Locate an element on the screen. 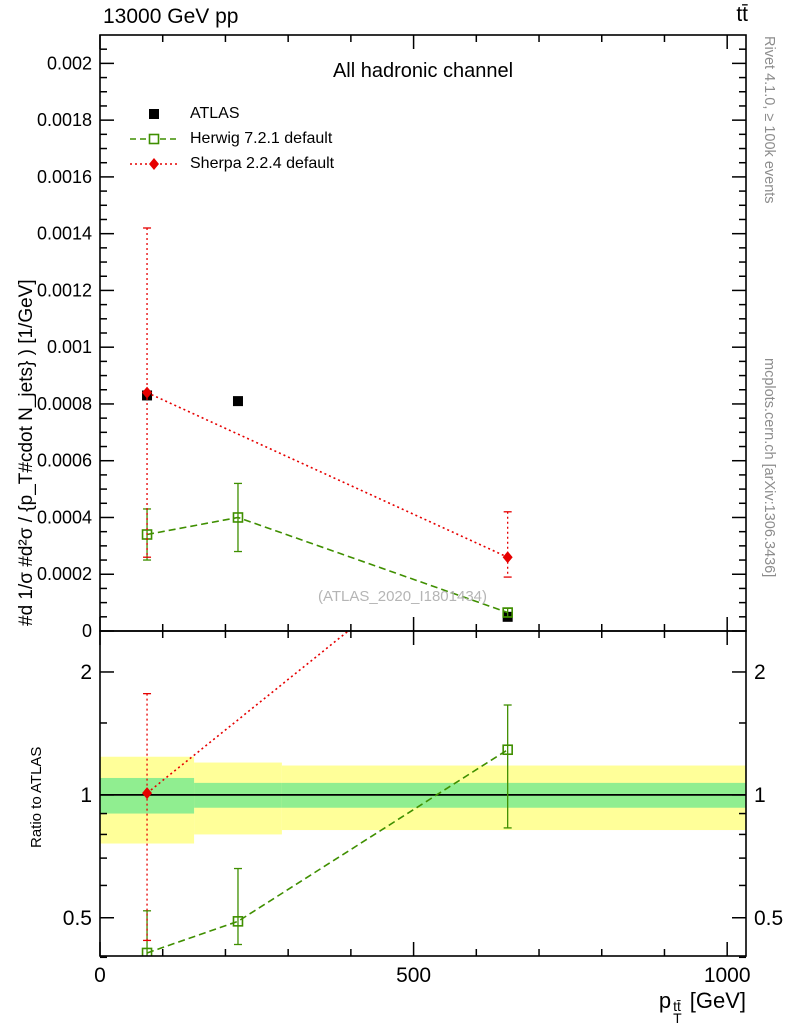 This screenshot has height=1024, width=786. x-axis-sub: T is located at coordinates (677, 1017).